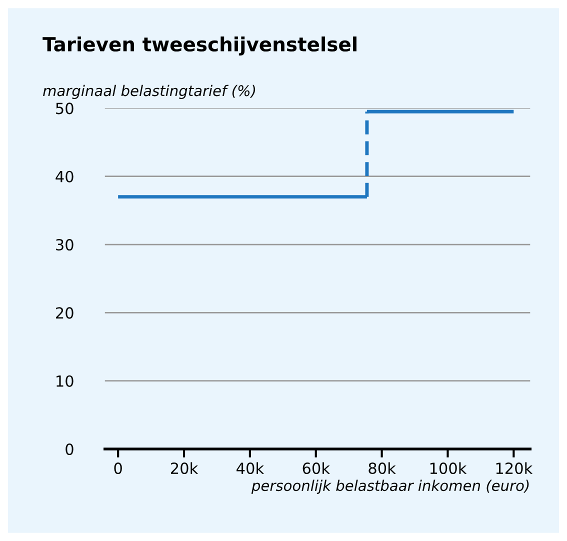 The image size is (567, 541). What do you see at coordinates (65, 244) in the screenshot?
I see `y-tick-label: 30` at bounding box center [65, 244].